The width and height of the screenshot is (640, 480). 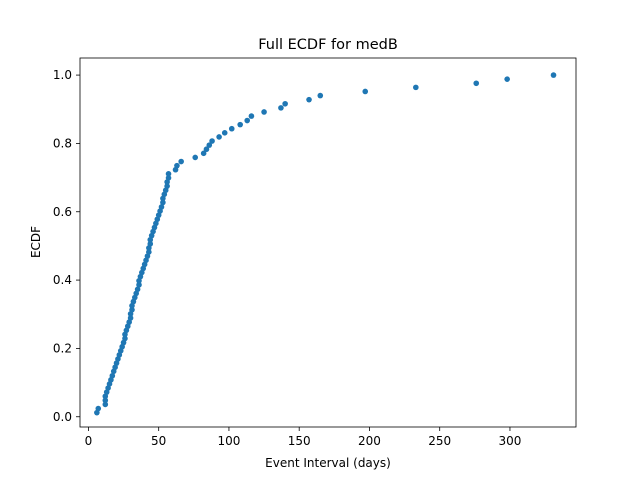 I want to click on y-tick-label: 0.6, so click(x=62, y=212).